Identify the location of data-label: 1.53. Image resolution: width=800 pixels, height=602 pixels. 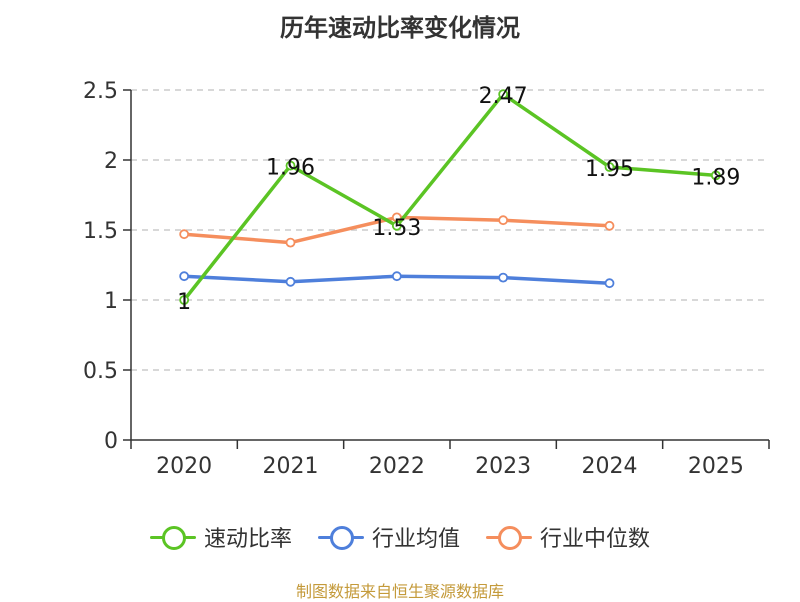
(396, 228).